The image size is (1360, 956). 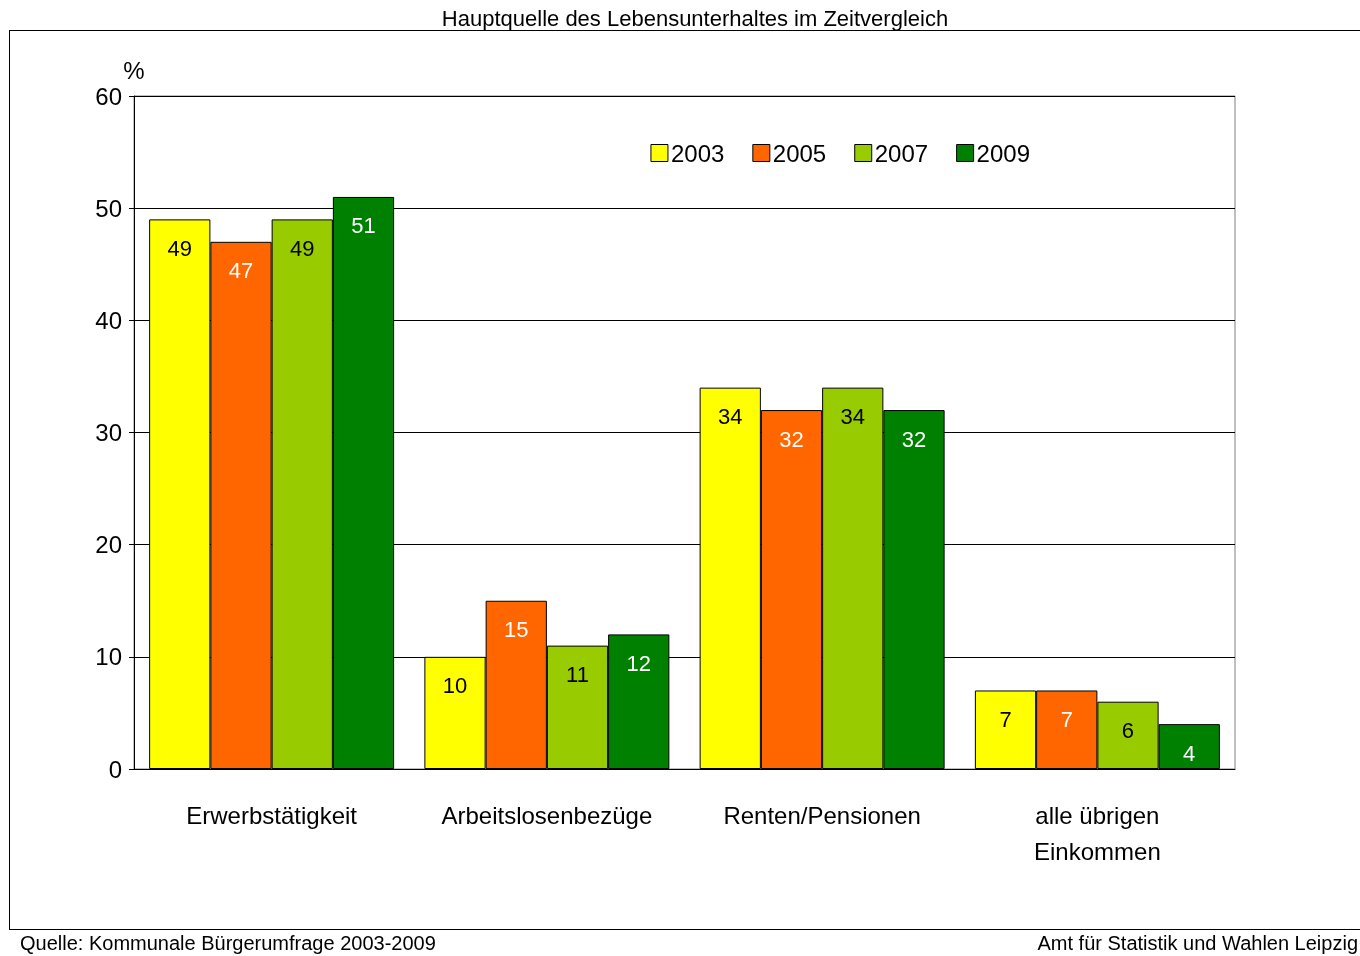 I want to click on text: Amt für Statistik und Wahlen Leipzig, so click(x=1198, y=943).